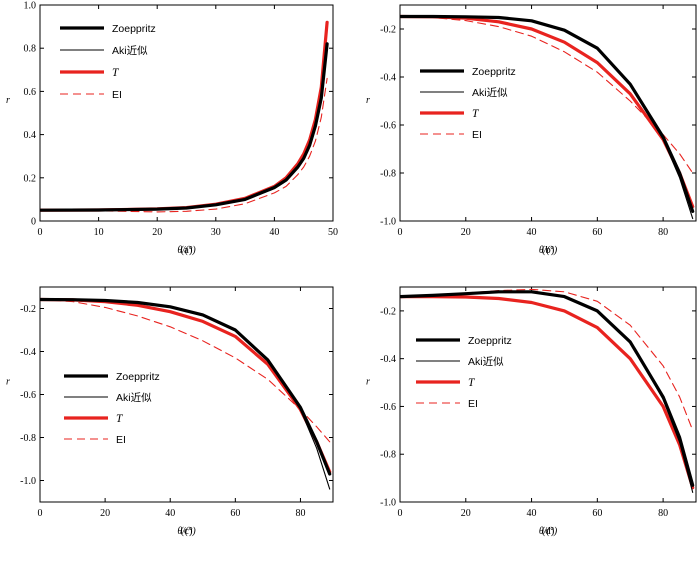  I want to click on panel-caption: (d), so click(548, 531).